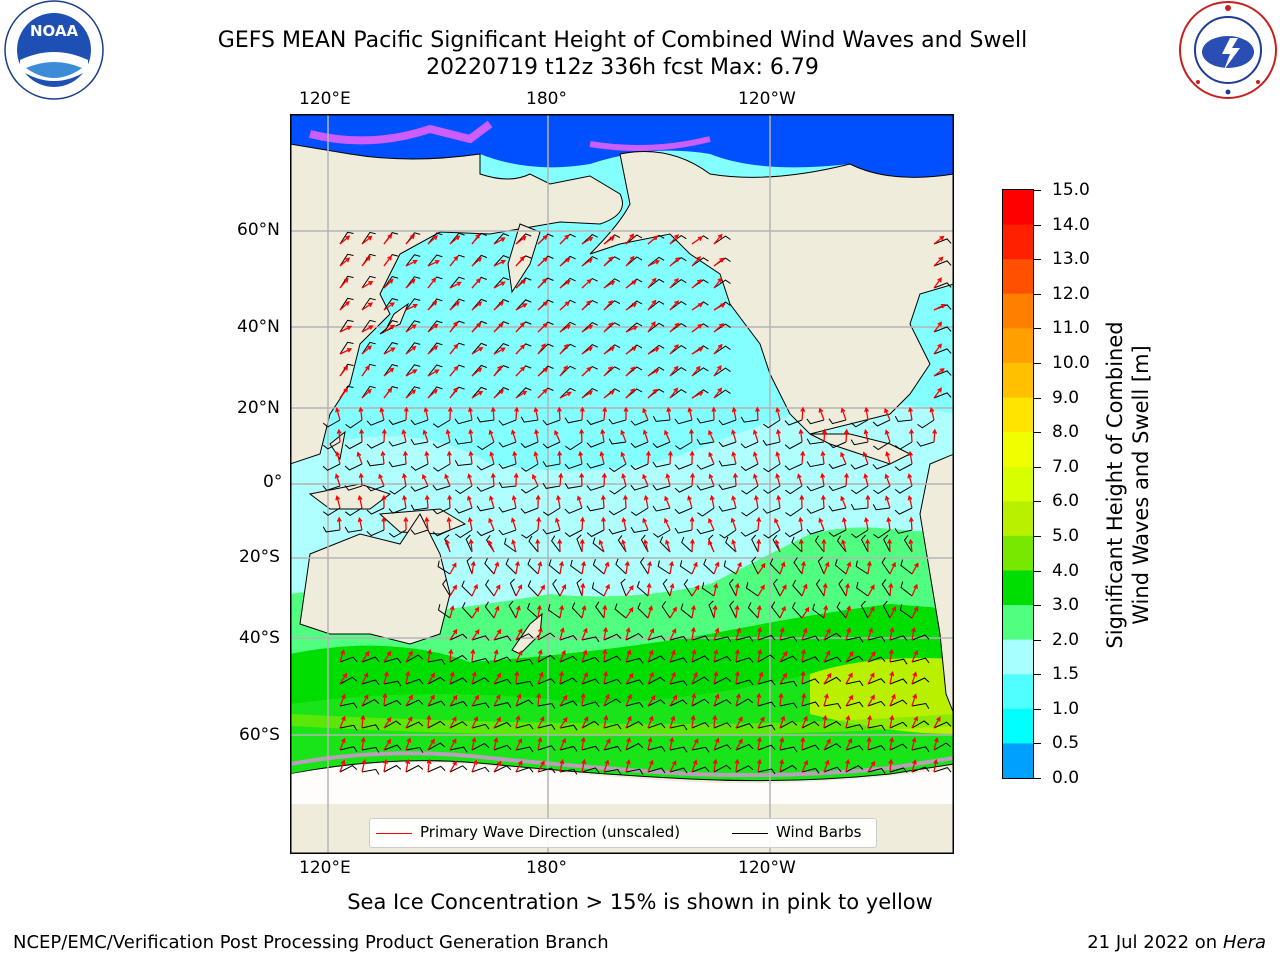 The height and width of the screenshot is (960, 1280). Describe the element at coordinates (767, 868) in the screenshot. I see `lon-label-bottom: 120°W` at that location.